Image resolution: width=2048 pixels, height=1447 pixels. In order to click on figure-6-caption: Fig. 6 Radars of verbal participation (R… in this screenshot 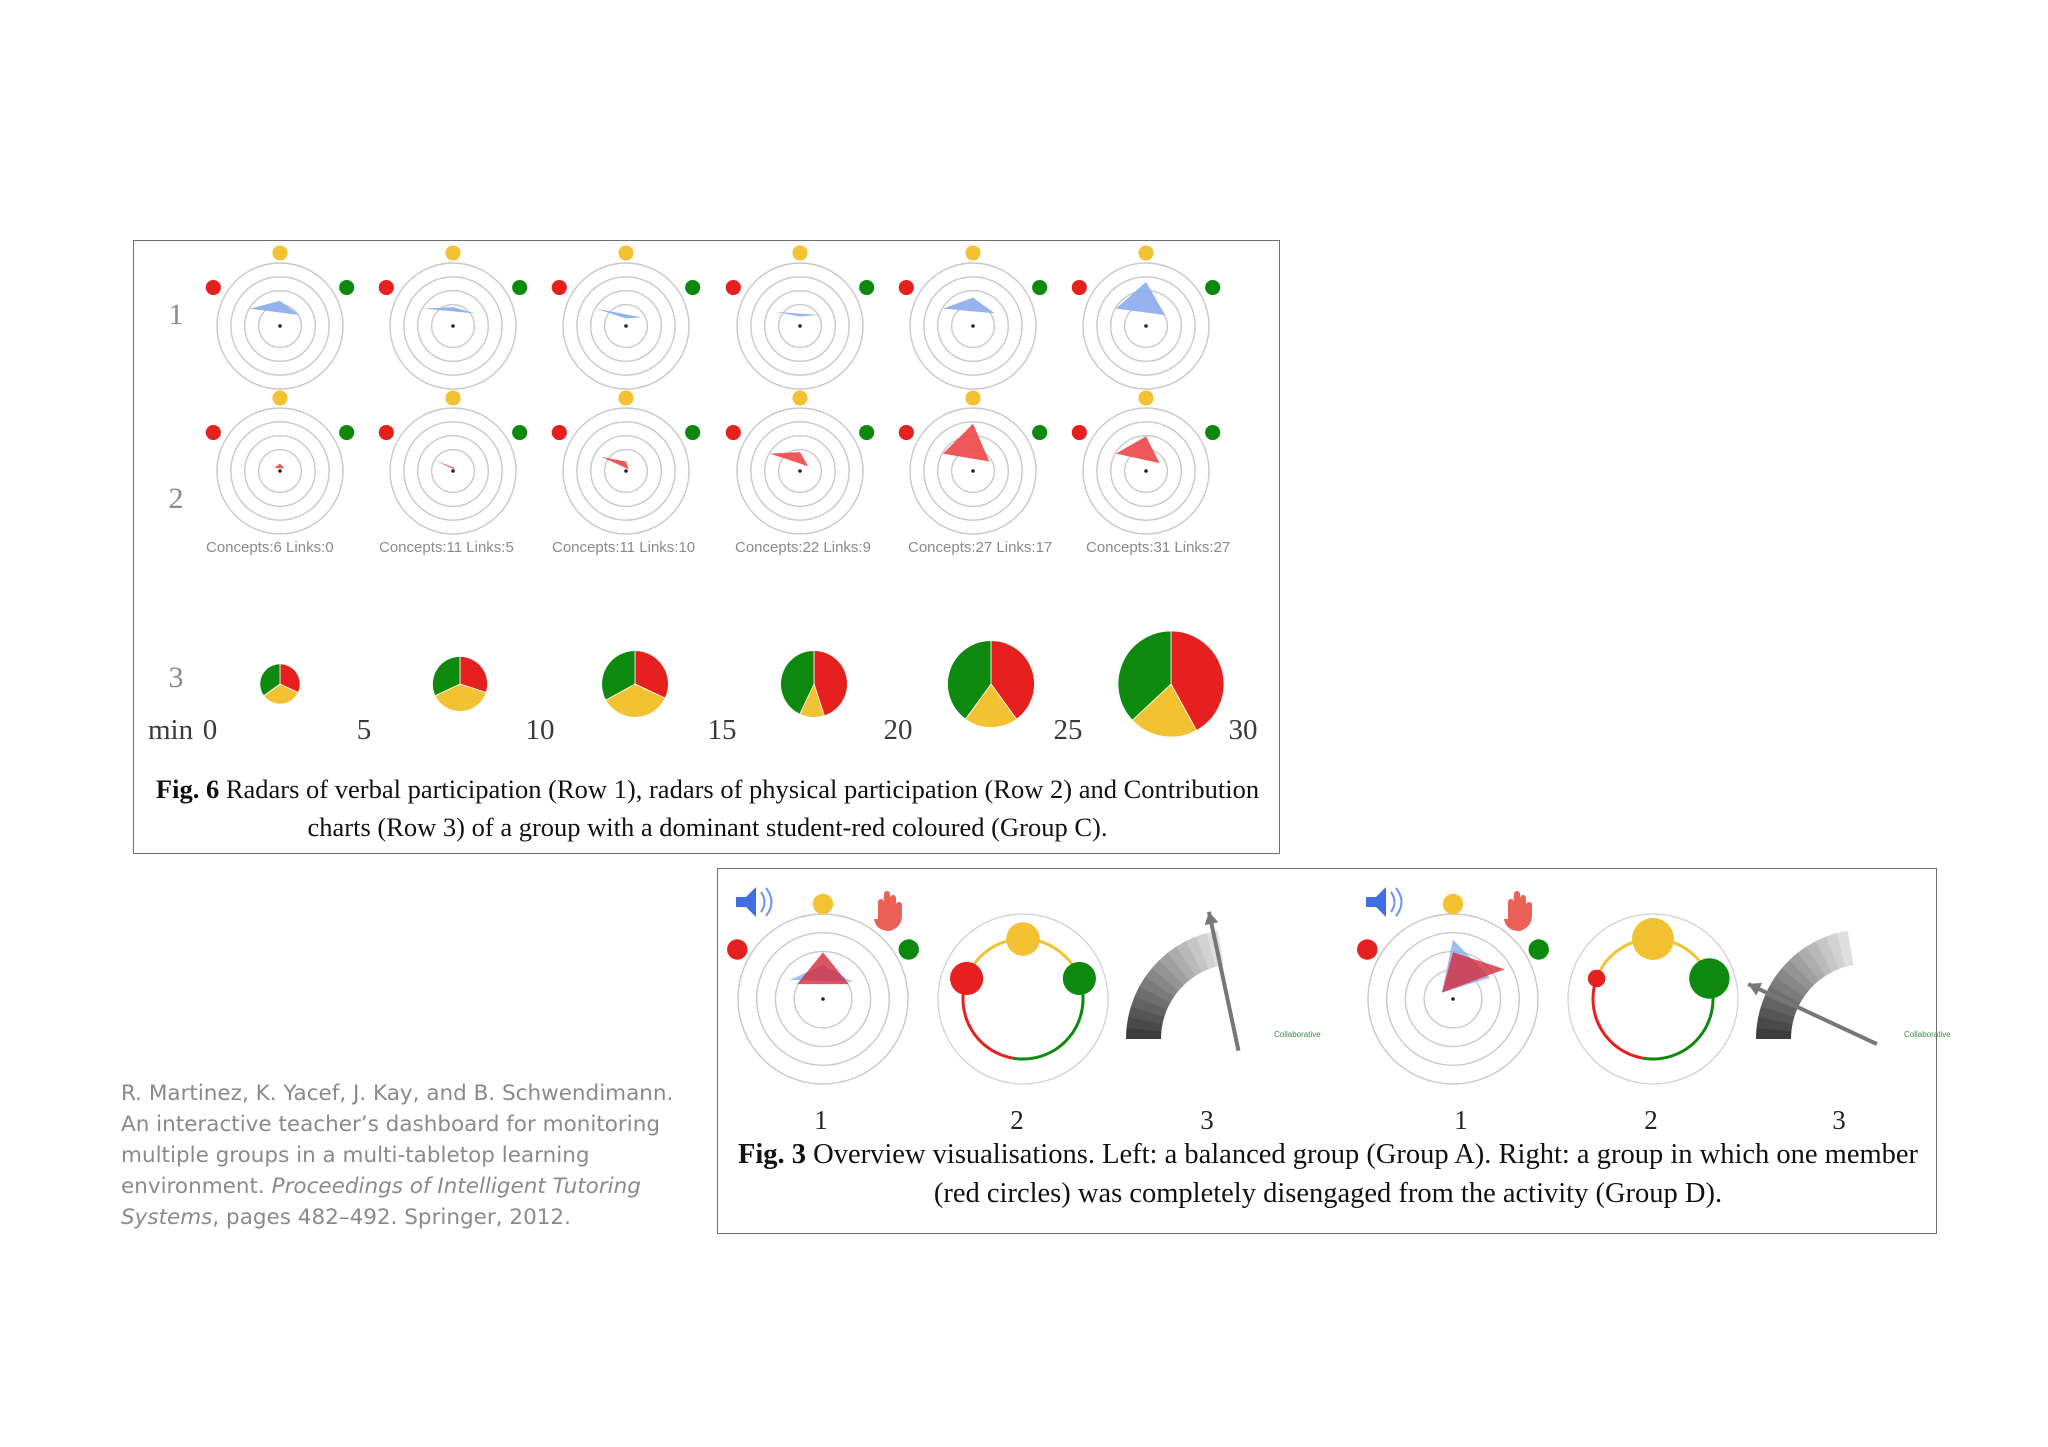, I will do `click(707, 808)`.